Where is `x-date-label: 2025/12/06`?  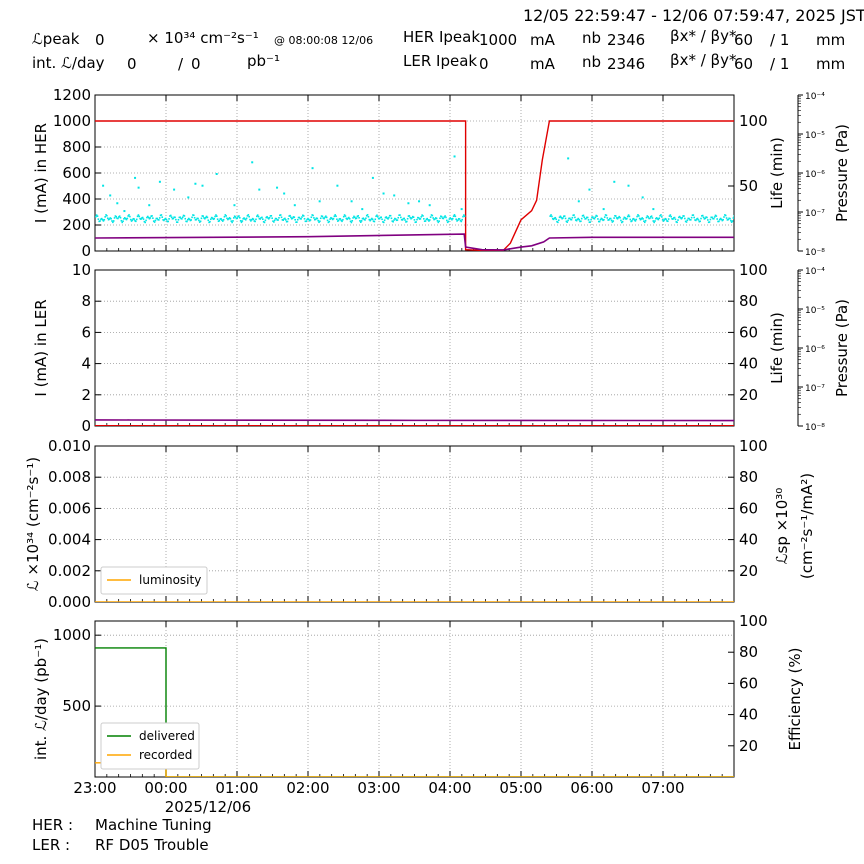
x-date-label: 2025/12/06 is located at coordinates (208, 807).